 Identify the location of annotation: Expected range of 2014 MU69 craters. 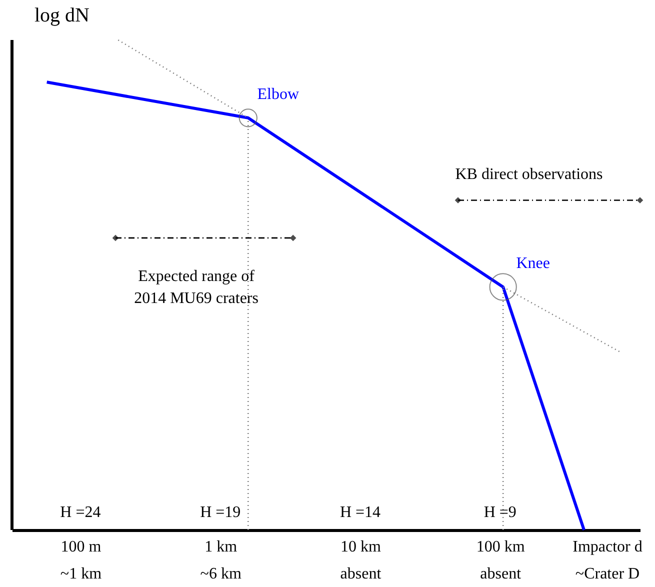
(196, 287).